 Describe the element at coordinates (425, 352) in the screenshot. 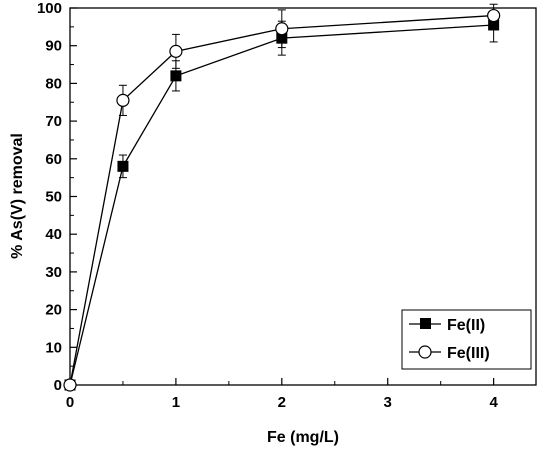

I see `legend-marker-fe3` at that location.